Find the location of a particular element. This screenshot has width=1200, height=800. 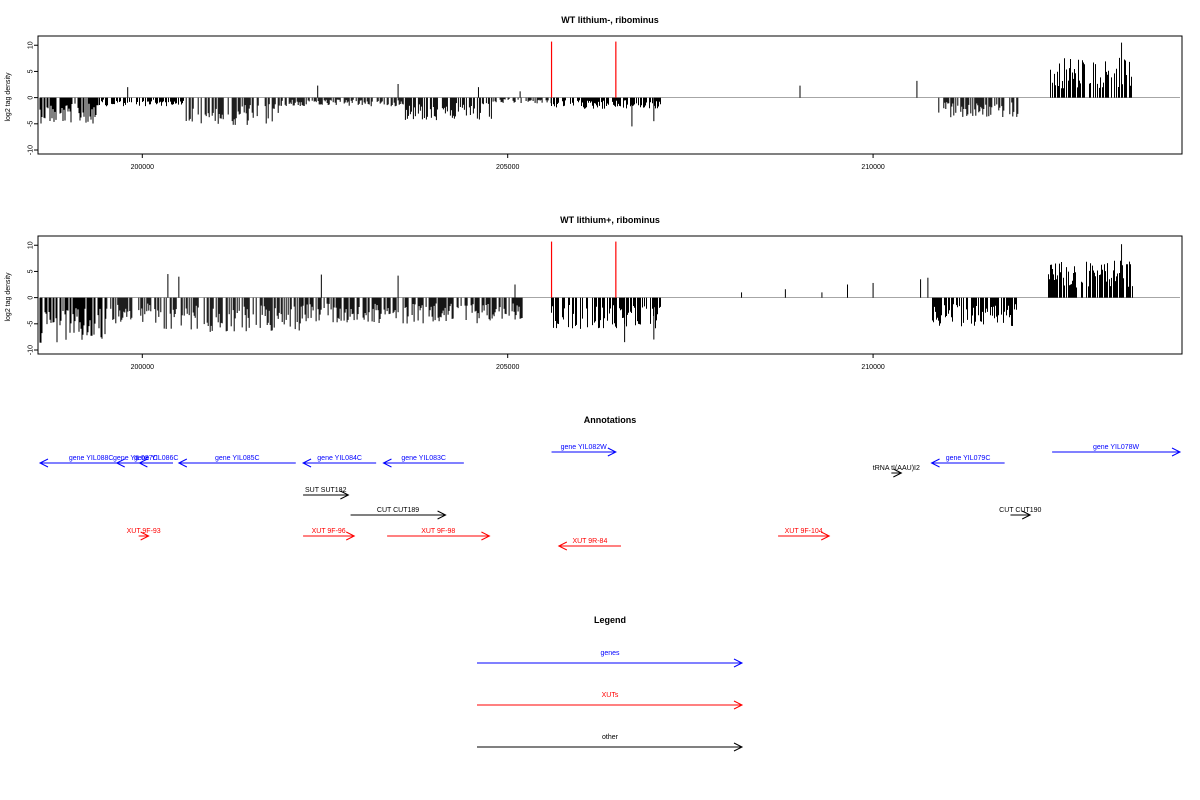

legend-item: XUTs is located at coordinates (610, 701).